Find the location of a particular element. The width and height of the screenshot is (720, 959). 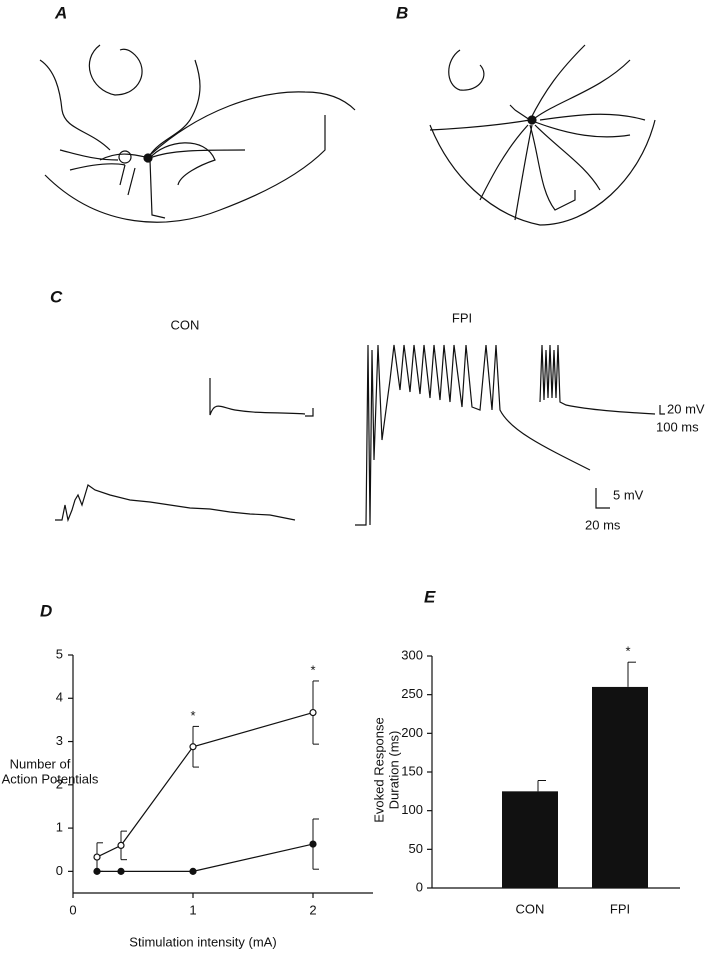

y-tick-label: 150 is located at coordinates (412, 770).